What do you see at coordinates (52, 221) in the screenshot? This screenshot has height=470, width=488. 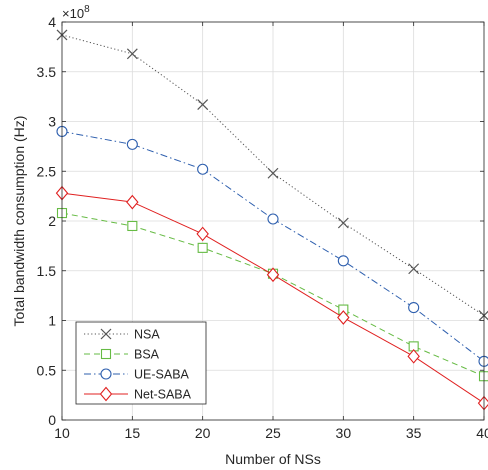 I see `y-tick-label: 2` at bounding box center [52, 221].